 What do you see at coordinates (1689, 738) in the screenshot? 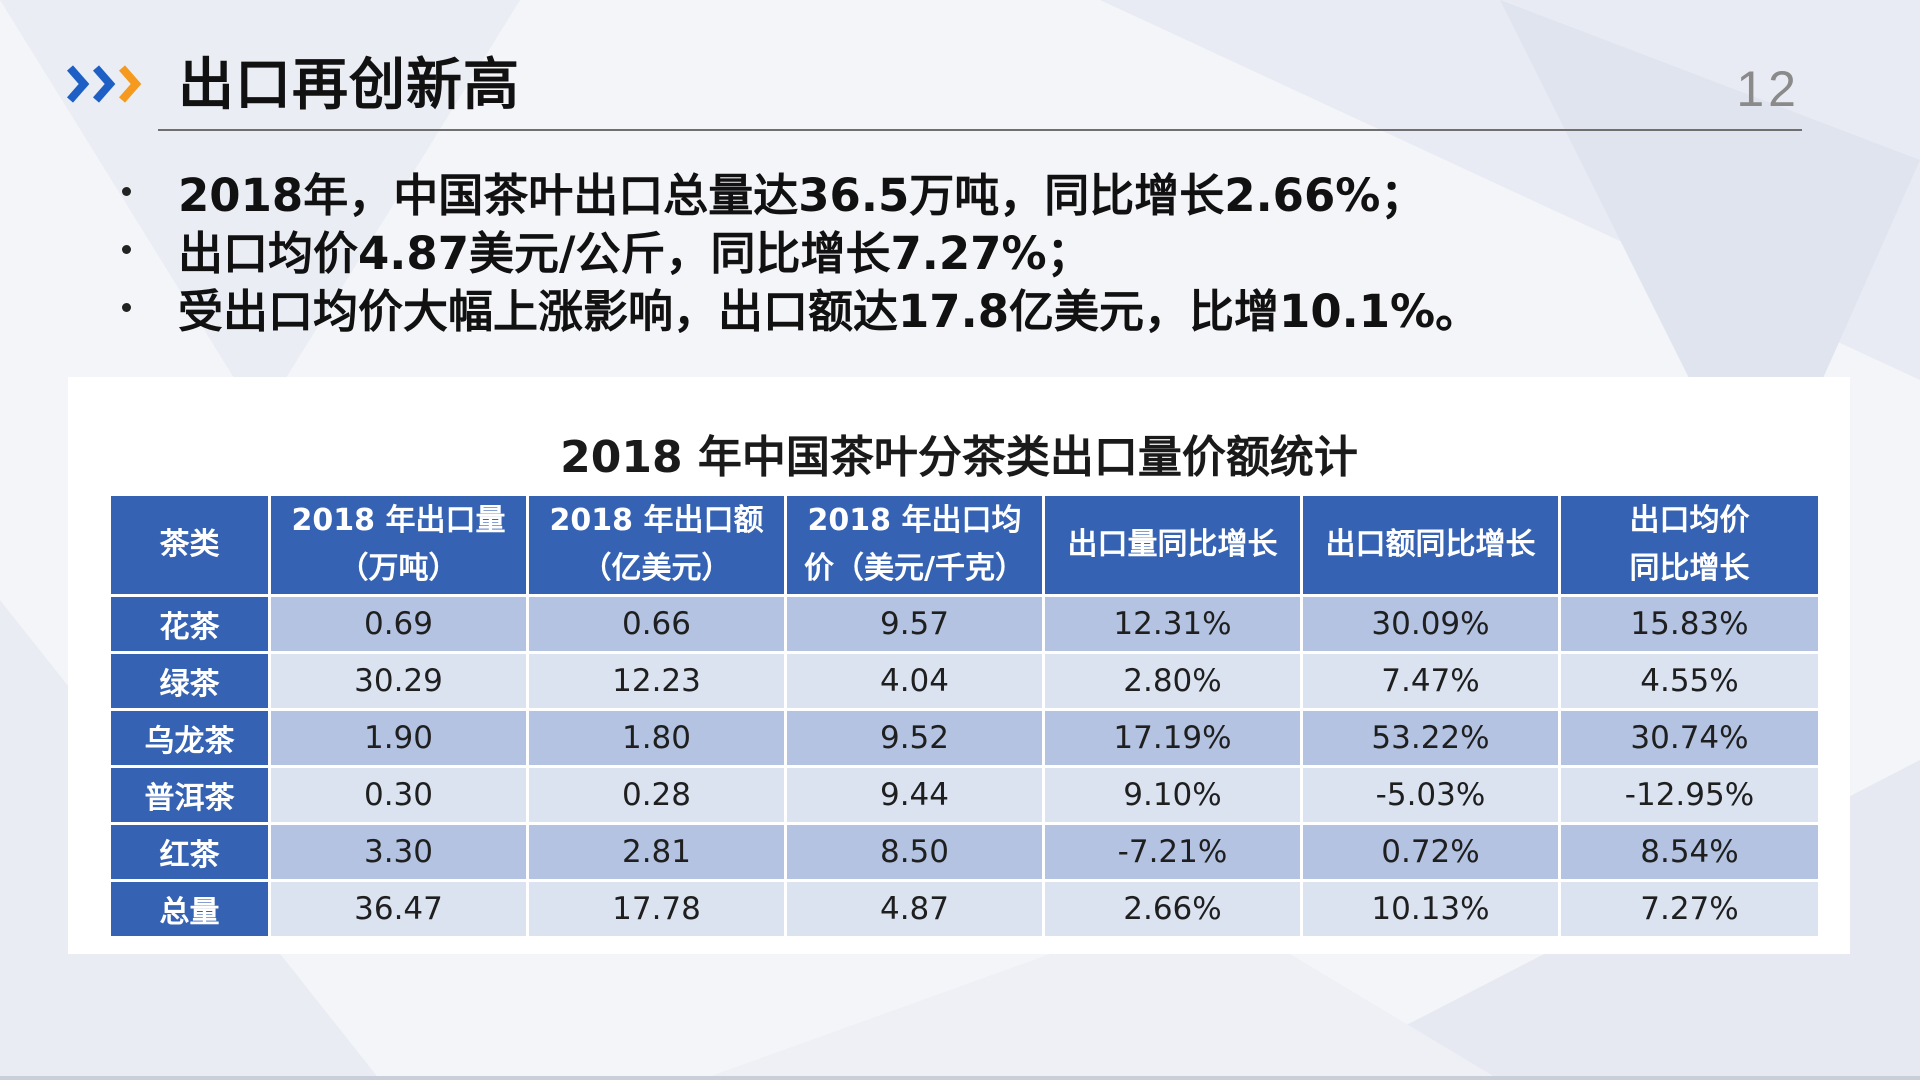
I see `table-cell: 30.74%` at bounding box center [1689, 738].